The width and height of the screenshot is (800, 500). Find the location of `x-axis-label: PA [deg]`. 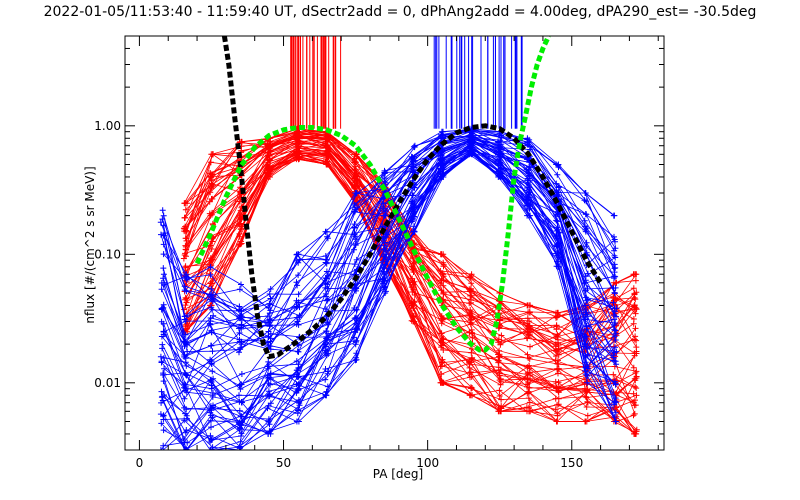

x-axis-label: PA [deg] is located at coordinates (398, 474).